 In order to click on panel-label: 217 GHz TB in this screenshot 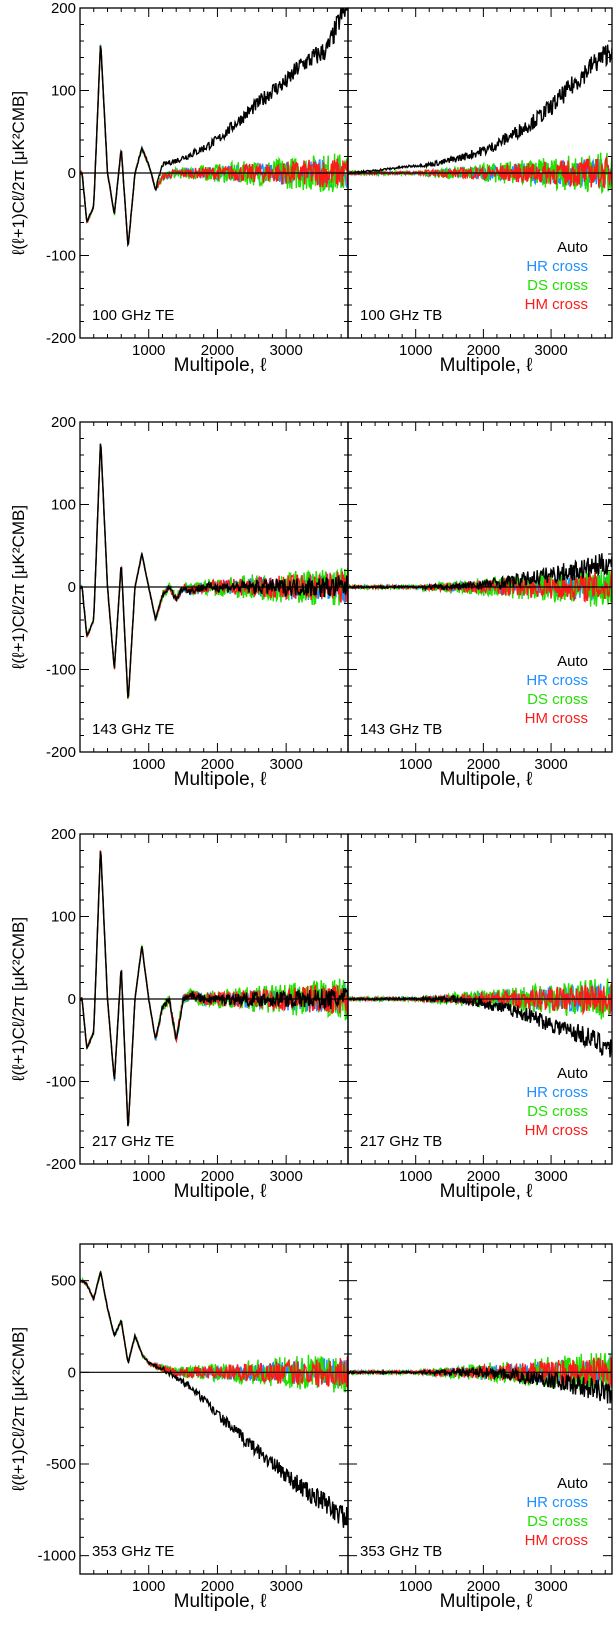, I will do `click(401, 1141)`.